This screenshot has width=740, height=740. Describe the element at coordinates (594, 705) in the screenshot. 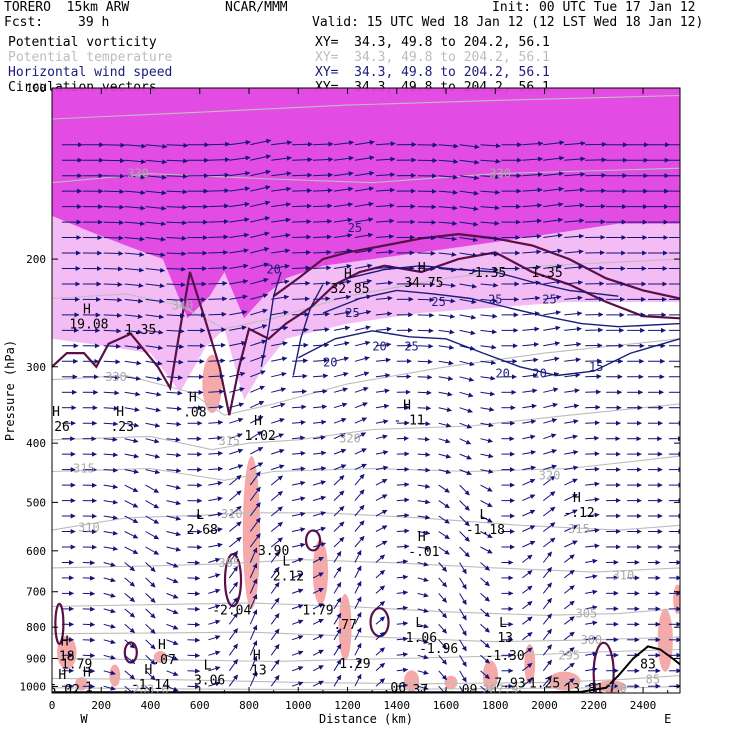

I see `x-tick-label-11: 2200` at that location.